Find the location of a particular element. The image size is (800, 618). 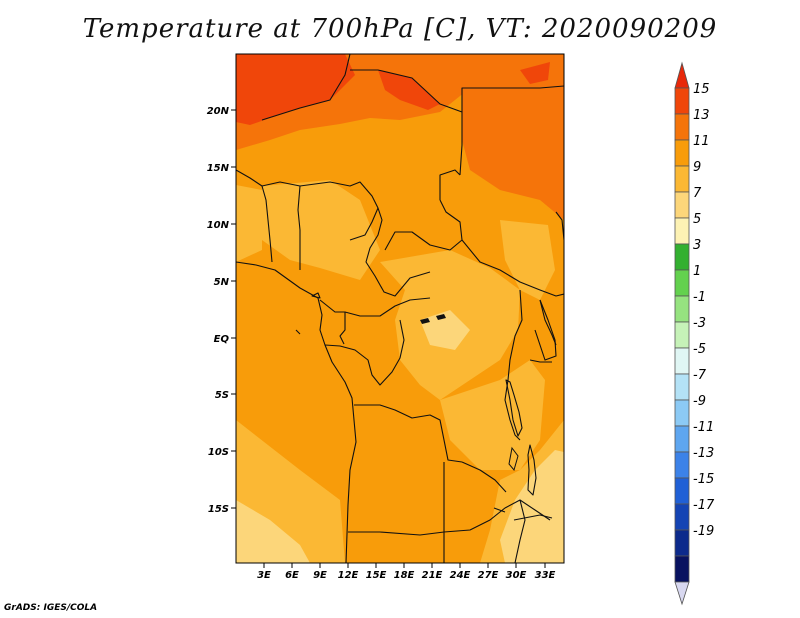

lat-tick-label: 5N is located at coordinates (222, 282).